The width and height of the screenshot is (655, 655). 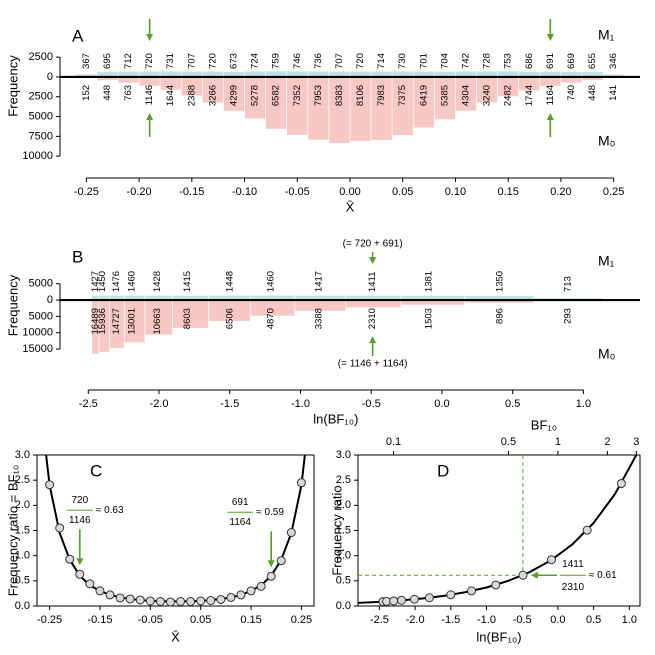 What do you see at coordinates (573, 564) in the screenshot?
I see `annotation-numerator: 1411` at bounding box center [573, 564].